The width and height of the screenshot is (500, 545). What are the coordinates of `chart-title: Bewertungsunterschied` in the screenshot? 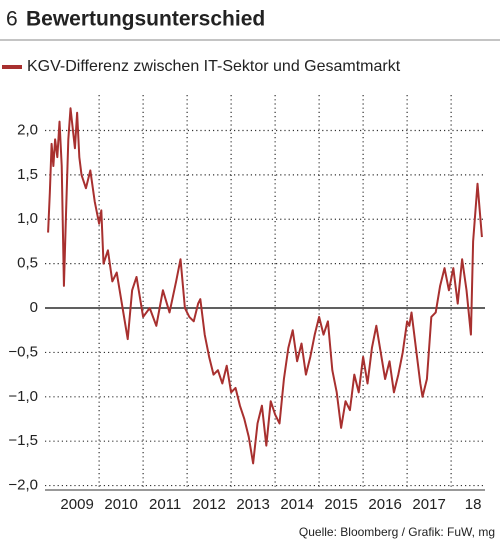 It's located at (145, 19).